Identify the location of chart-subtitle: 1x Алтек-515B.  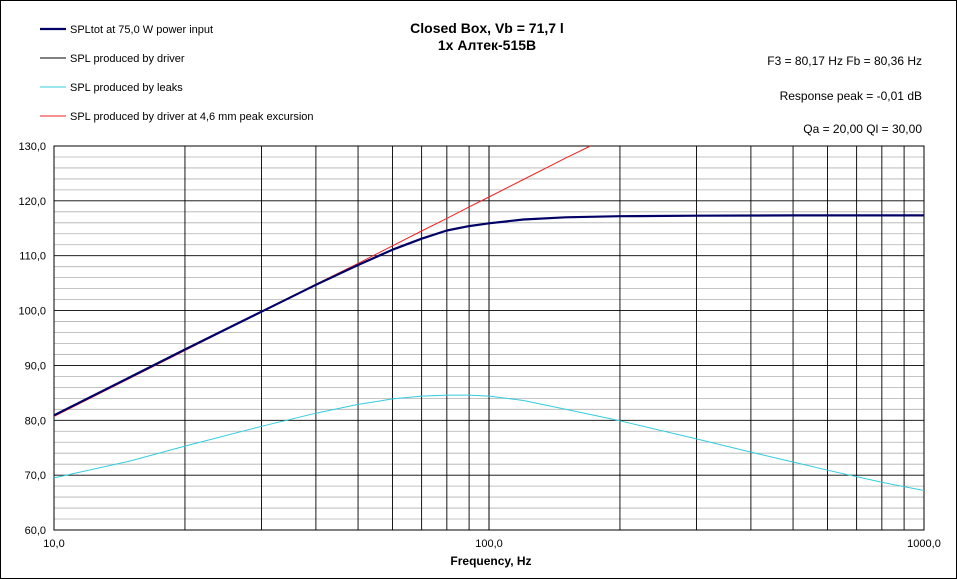
(487, 45).